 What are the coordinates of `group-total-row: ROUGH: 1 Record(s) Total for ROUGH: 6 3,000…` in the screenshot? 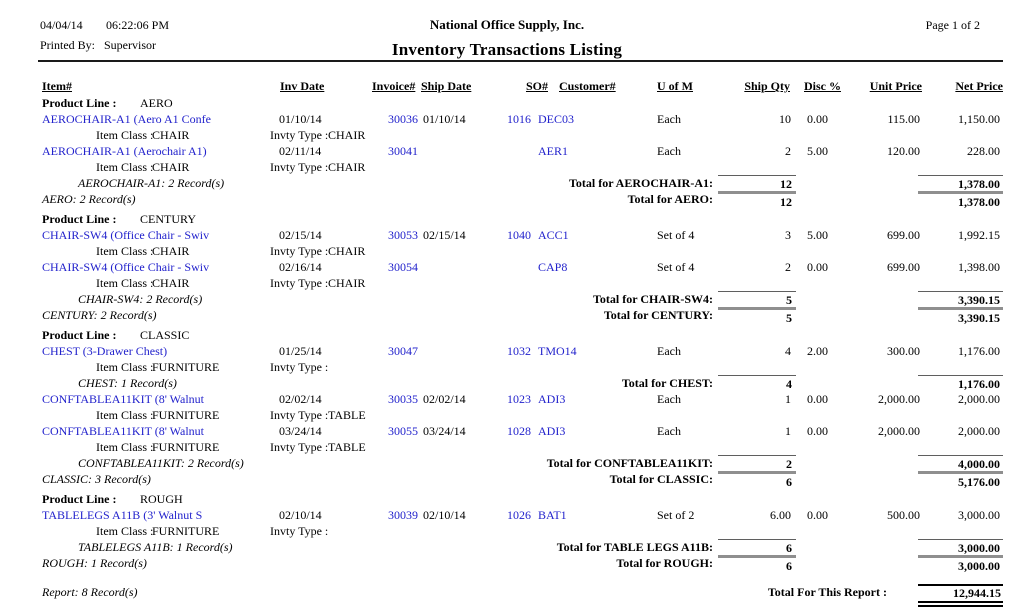 It's located at (507, 564).